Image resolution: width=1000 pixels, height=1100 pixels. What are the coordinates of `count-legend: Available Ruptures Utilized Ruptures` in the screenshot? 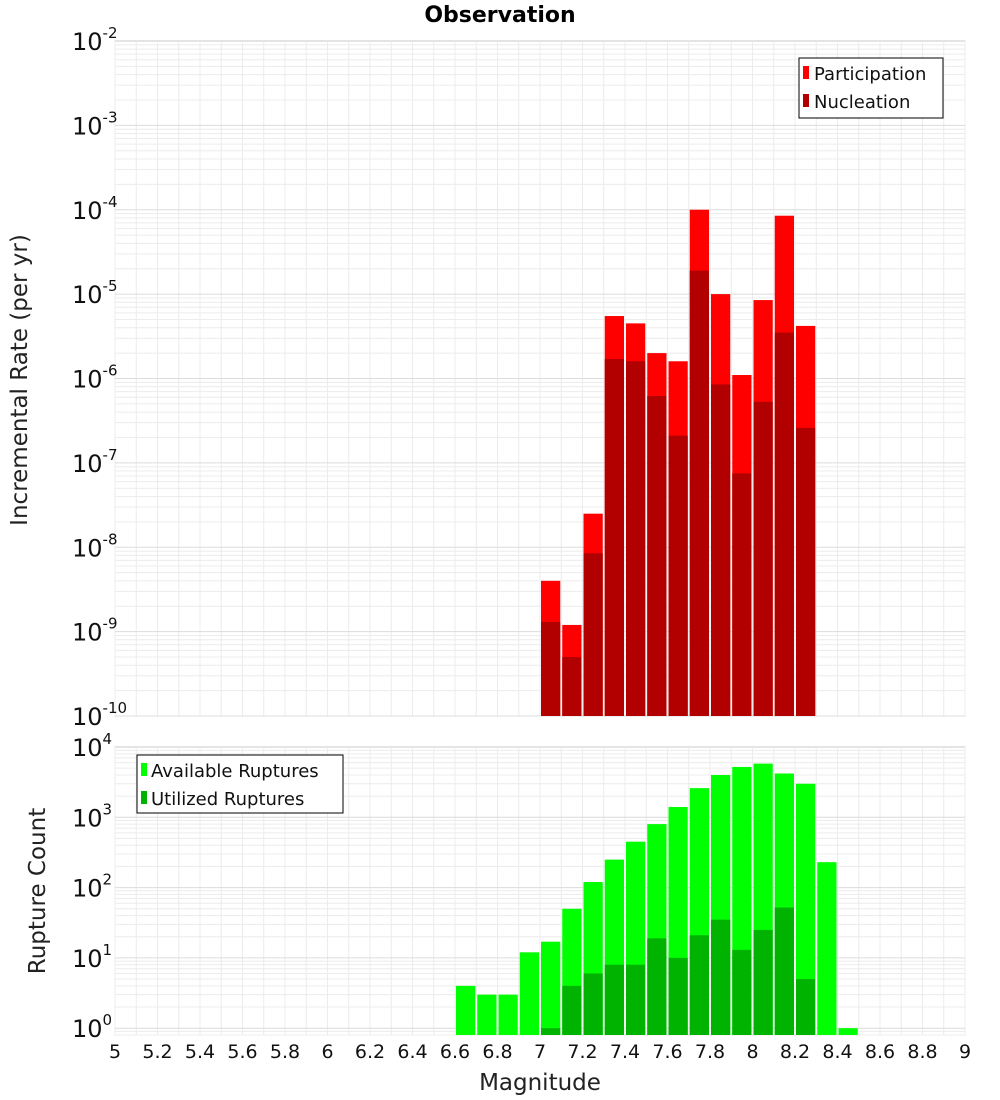 It's located at (240, 784).